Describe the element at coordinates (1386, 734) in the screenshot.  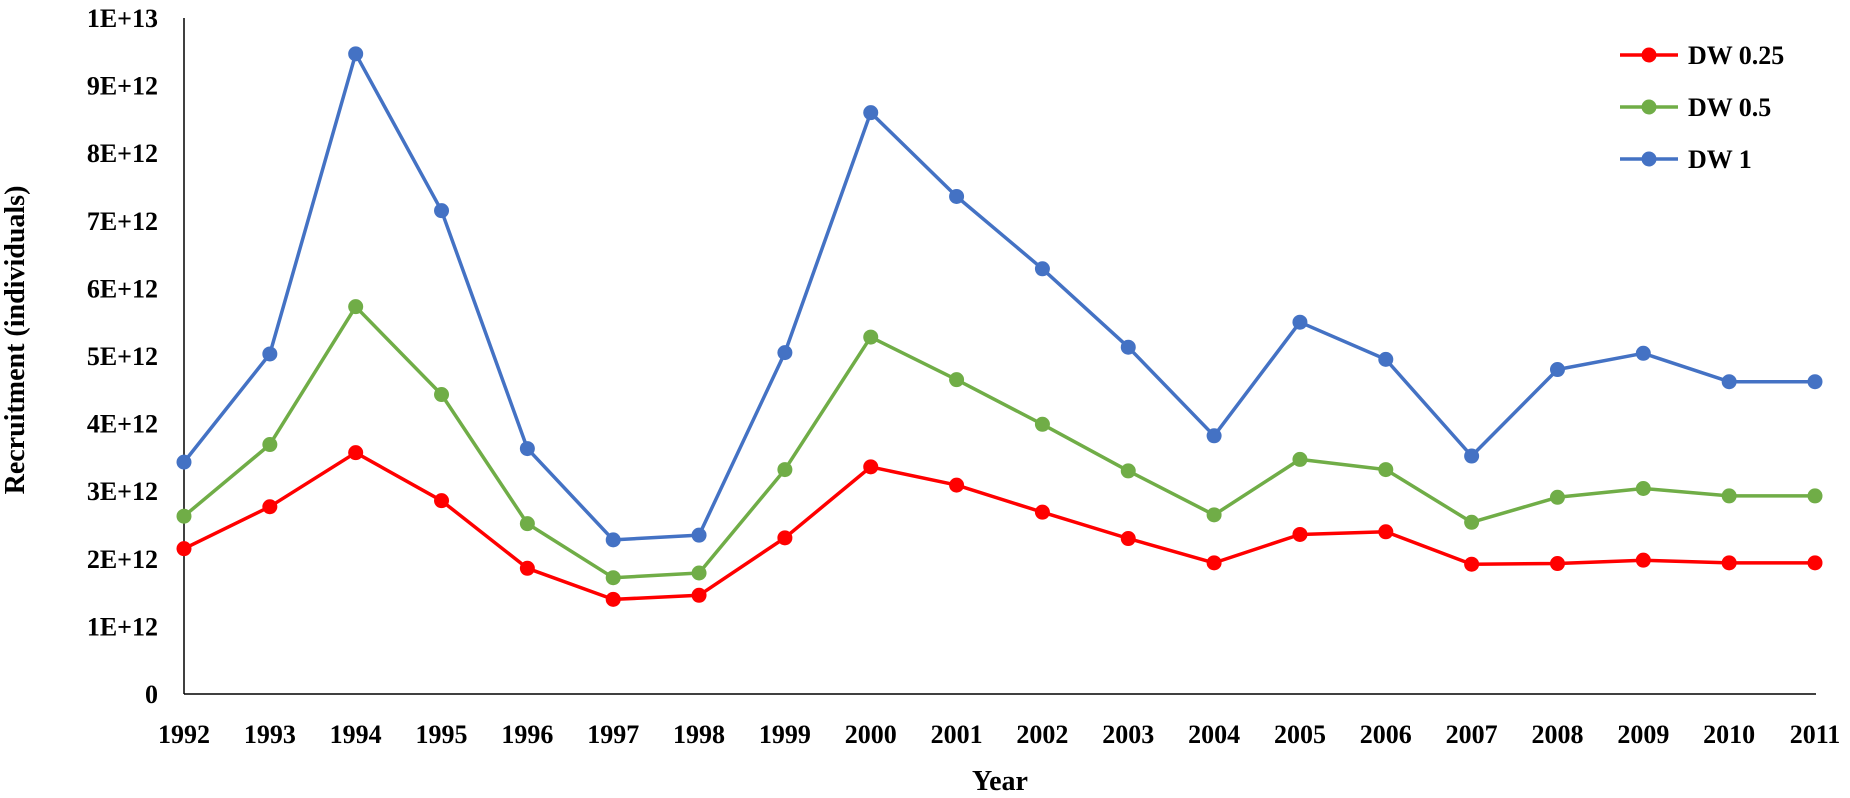
I see `x-tick-label: 2006` at that location.